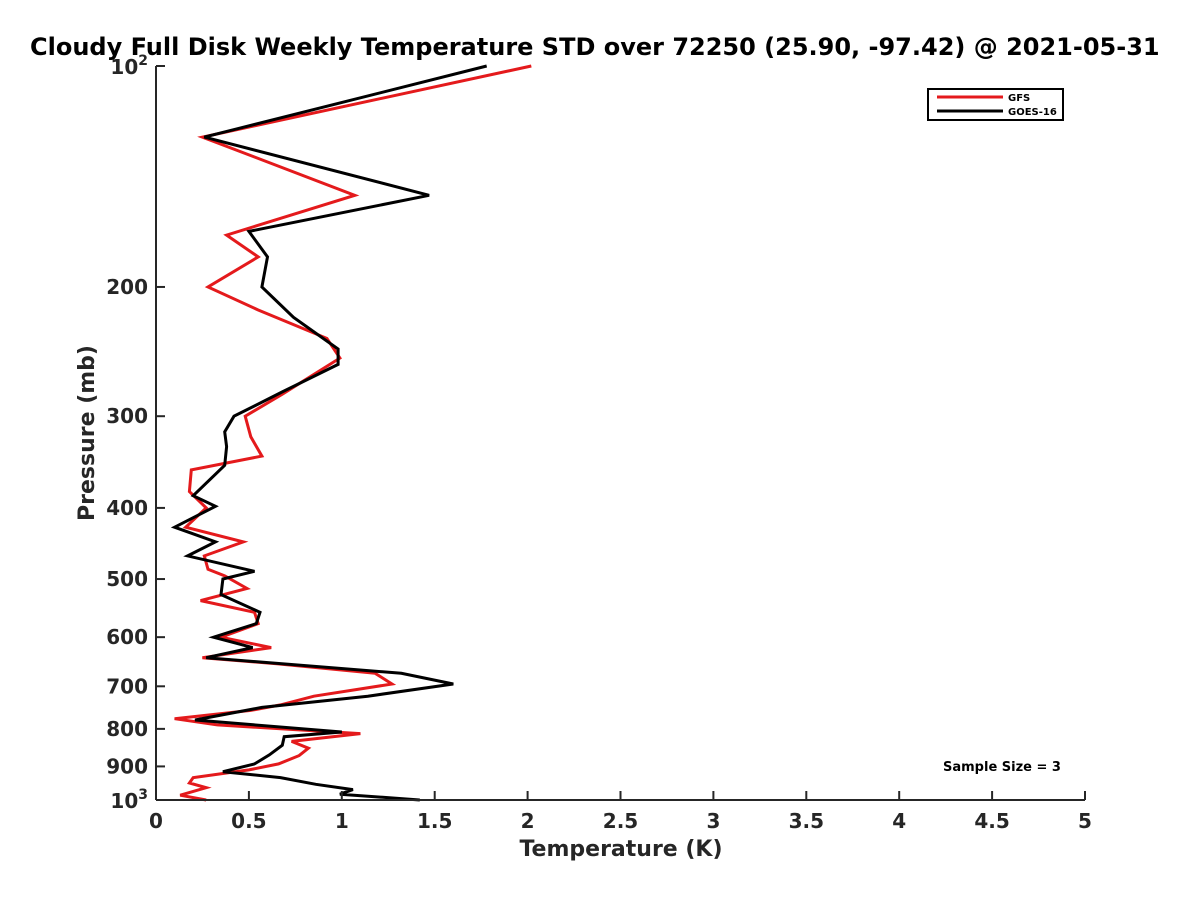 The width and height of the screenshot is (1200, 900). What do you see at coordinates (87, 433) in the screenshot?
I see `y-axis-label: Pressure (mb)` at bounding box center [87, 433].